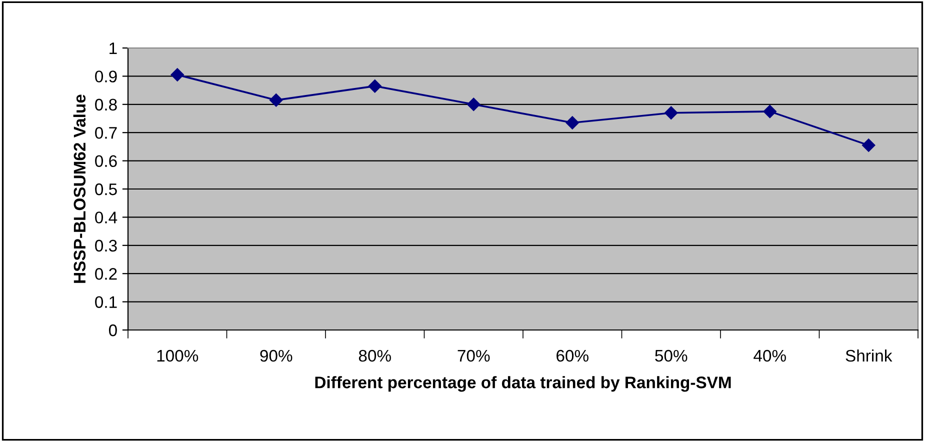 The width and height of the screenshot is (925, 442). What do you see at coordinates (113, 48) in the screenshot?
I see `y-tick-label: 1` at bounding box center [113, 48].